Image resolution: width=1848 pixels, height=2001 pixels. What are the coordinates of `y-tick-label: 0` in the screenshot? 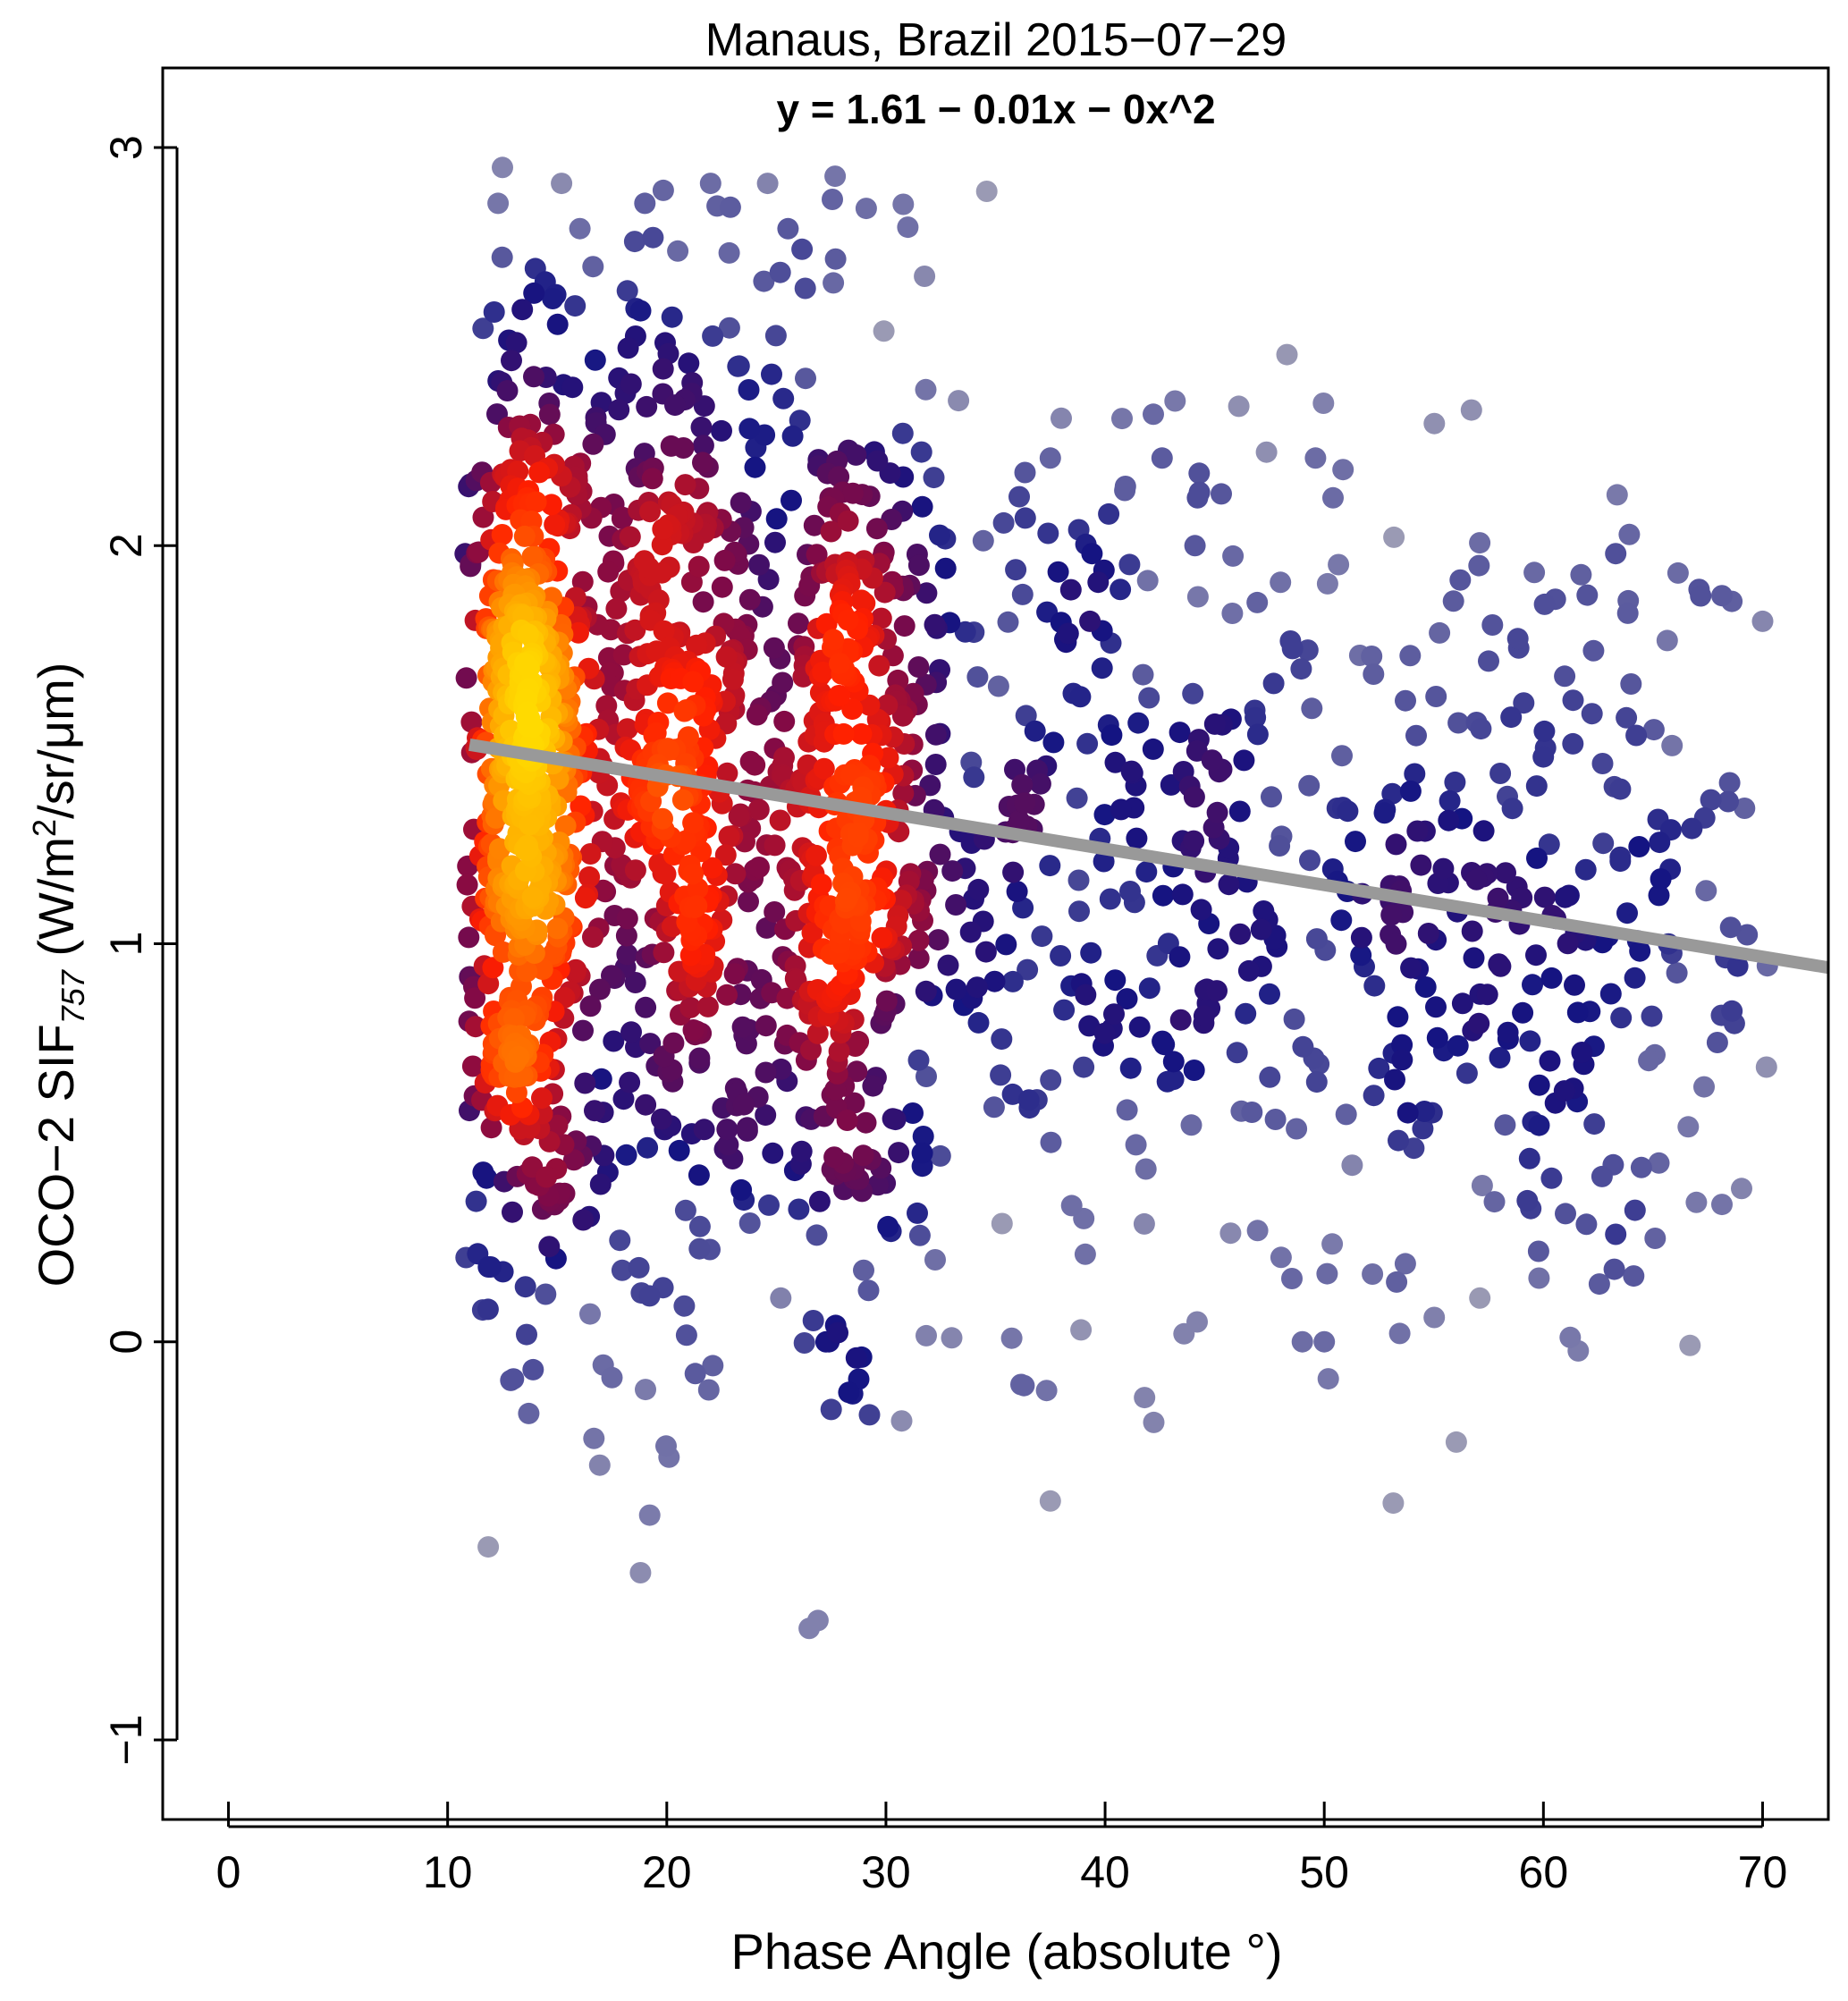 It's located at (126, 1342).